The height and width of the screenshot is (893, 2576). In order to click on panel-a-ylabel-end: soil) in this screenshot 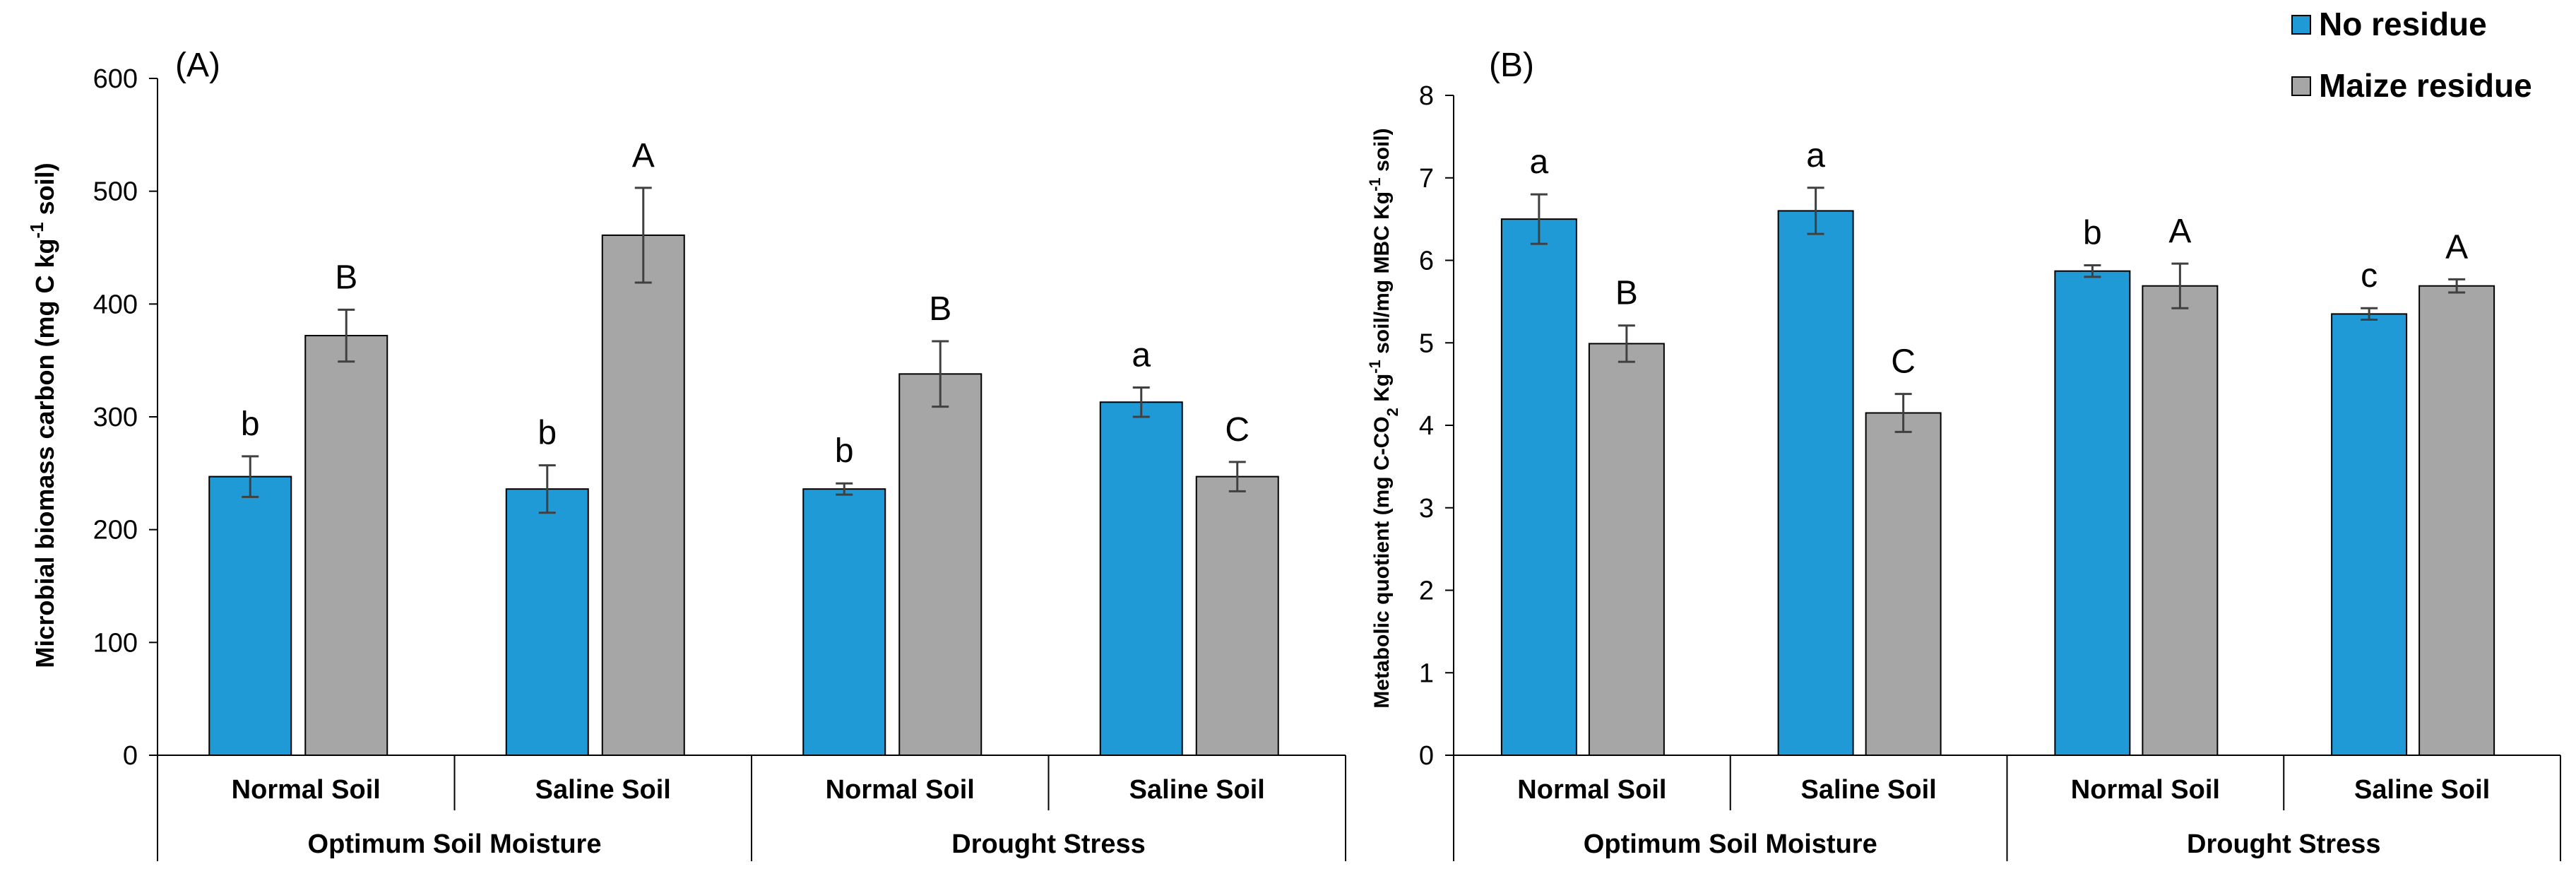, I will do `click(44, 192)`.